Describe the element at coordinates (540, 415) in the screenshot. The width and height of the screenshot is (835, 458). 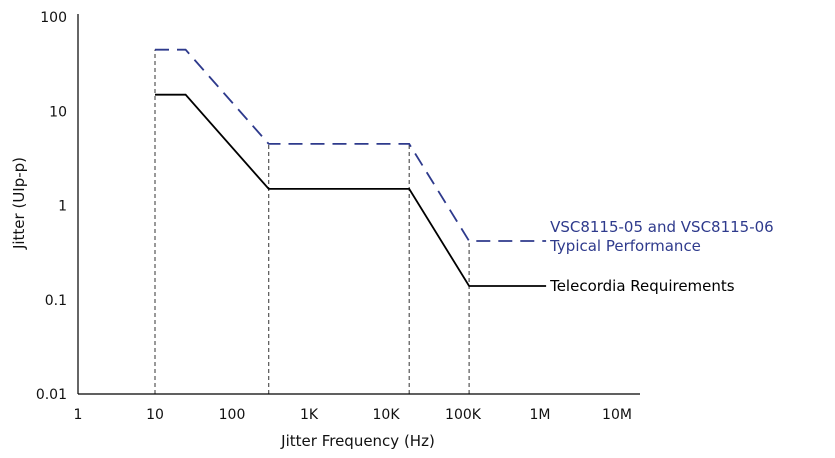
I see `x-tick-label: 1M` at that location.